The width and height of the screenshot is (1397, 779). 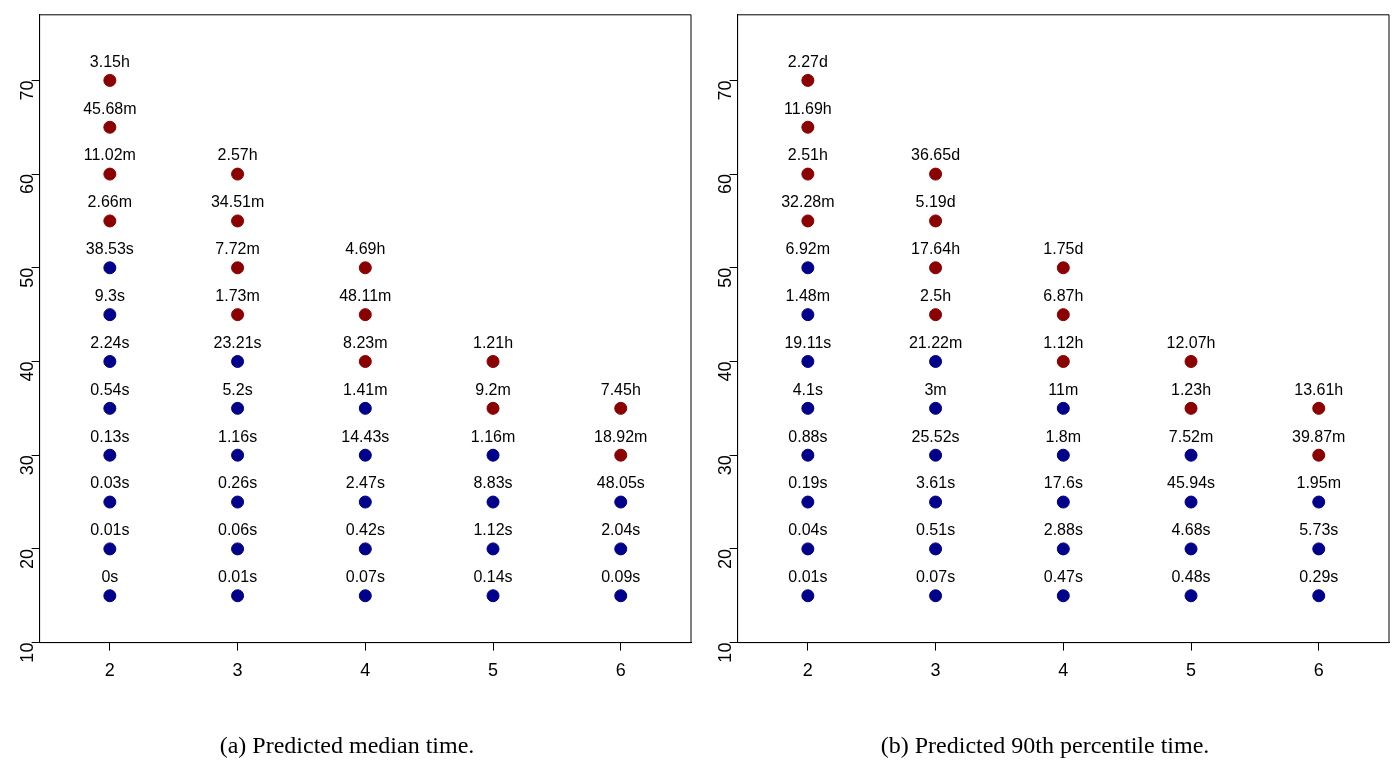 What do you see at coordinates (936, 296) in the screenshot?
I see `annotation: 2.5h` at bounding box center [936, 296].